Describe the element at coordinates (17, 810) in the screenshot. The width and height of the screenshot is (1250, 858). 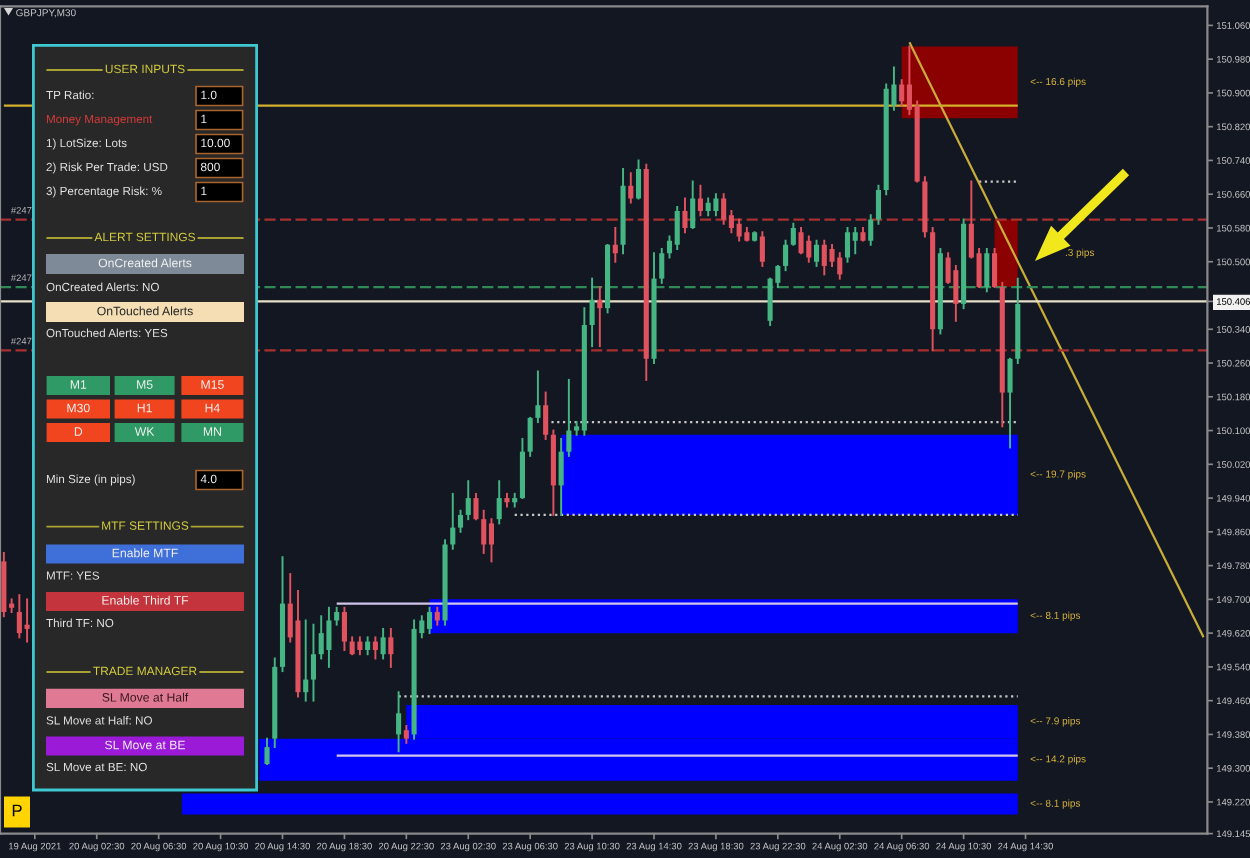
I see `annotation: P` at that location.